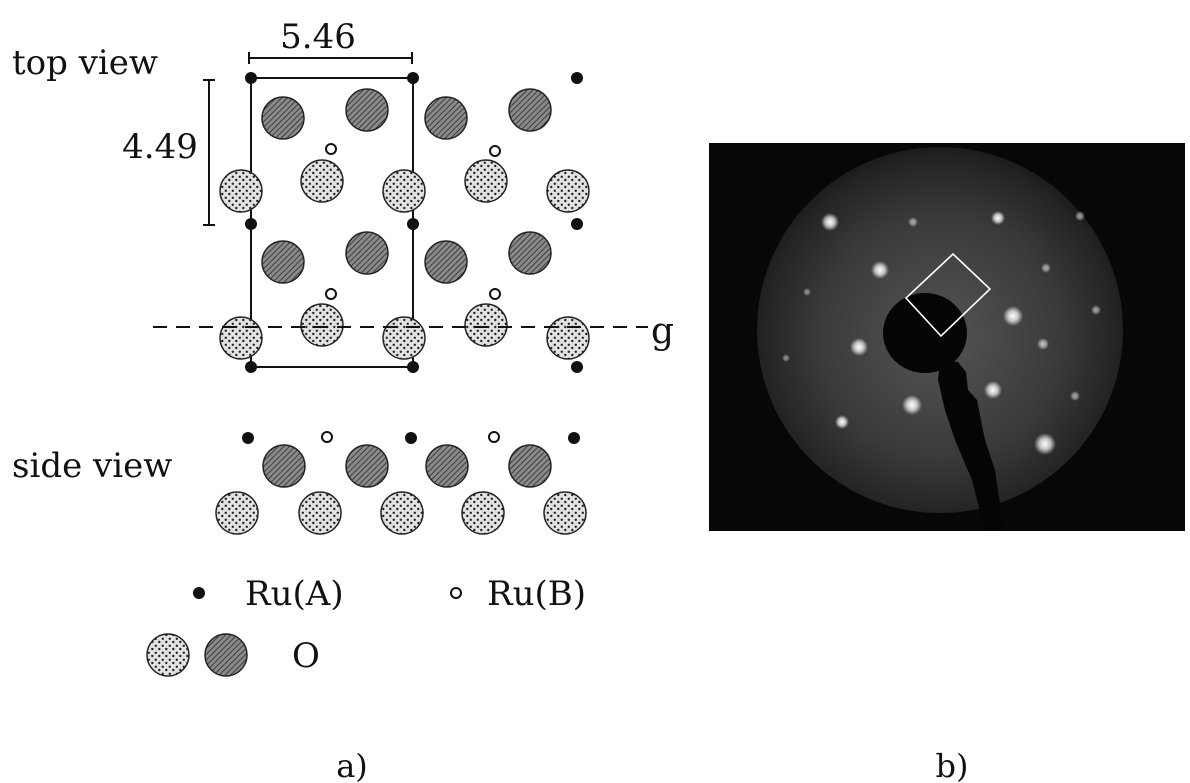 This screenshot has height=783, width=1190. I want to click on ru-a-atoms-top, so click(414, 222).